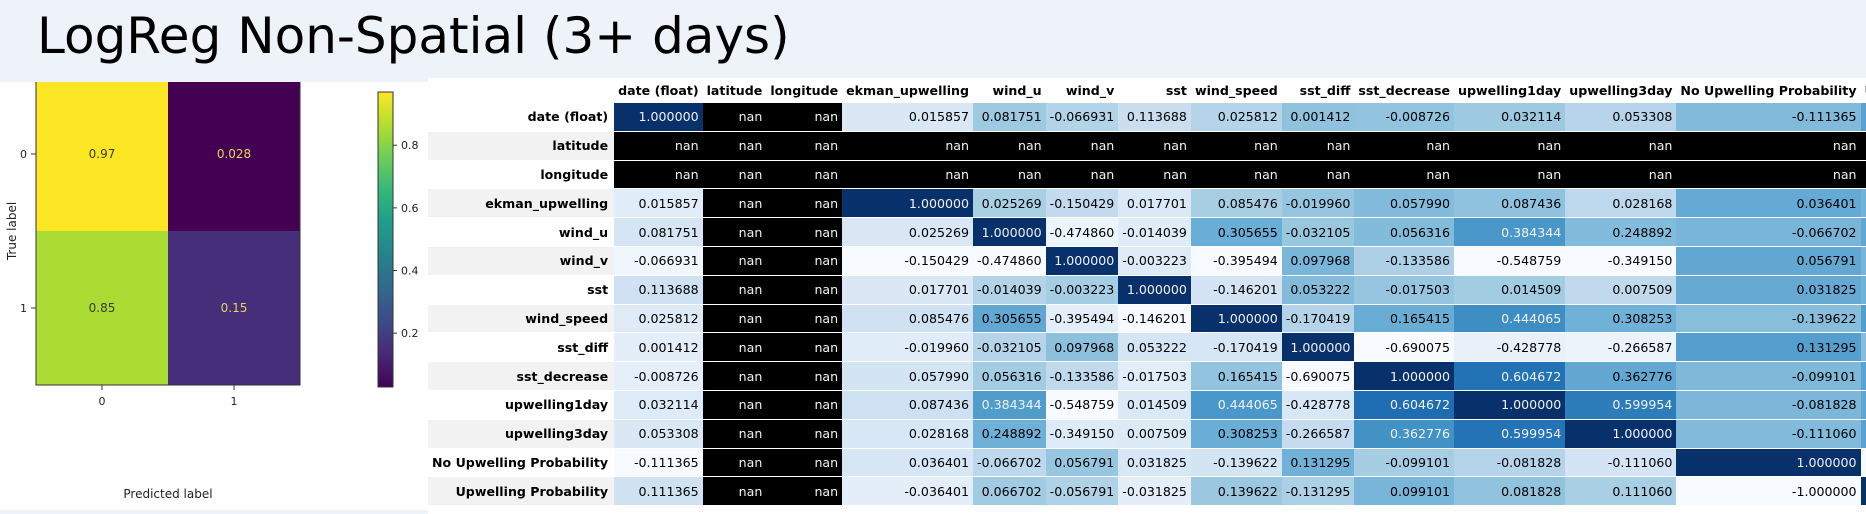  Describe the element at coordinates (1768, 491) in the screenshot. I see `table-cell: -1.000000` at that location.